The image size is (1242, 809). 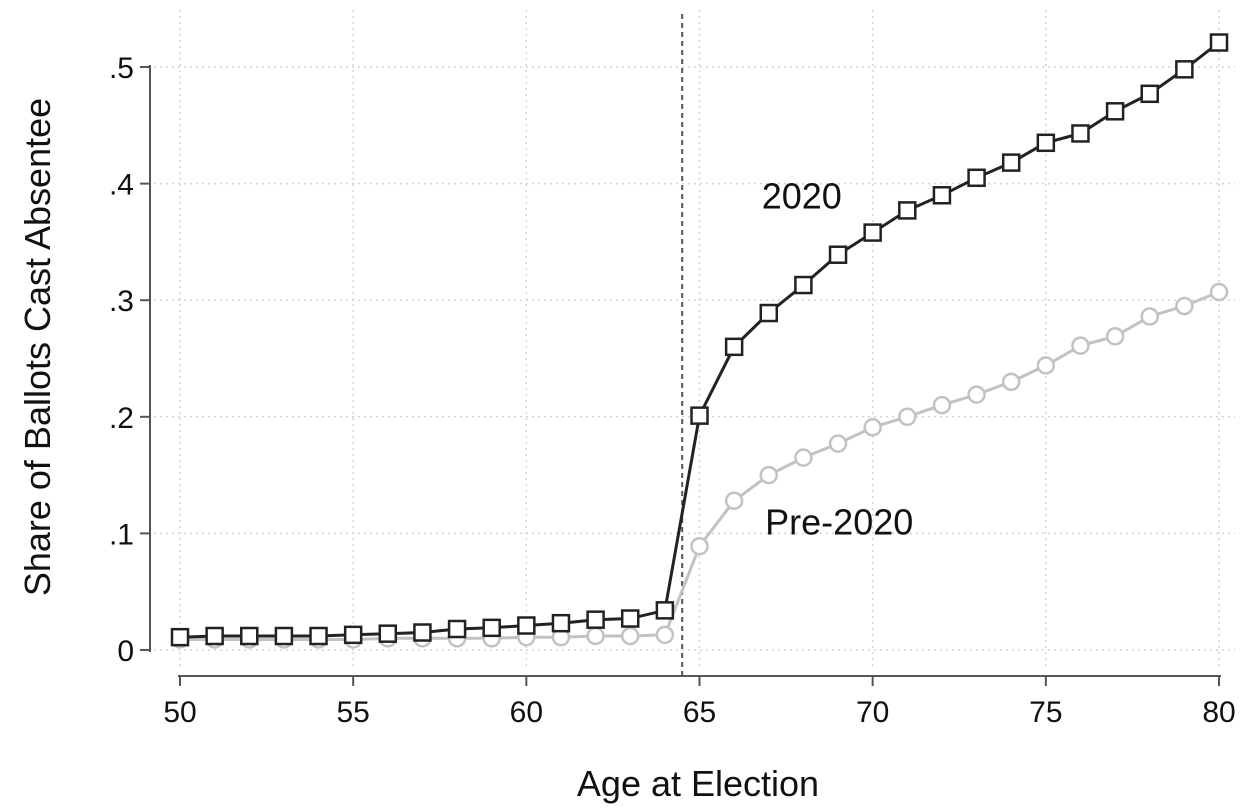 I want to click on y-tick-label: .5, so click(x=121, y=68).